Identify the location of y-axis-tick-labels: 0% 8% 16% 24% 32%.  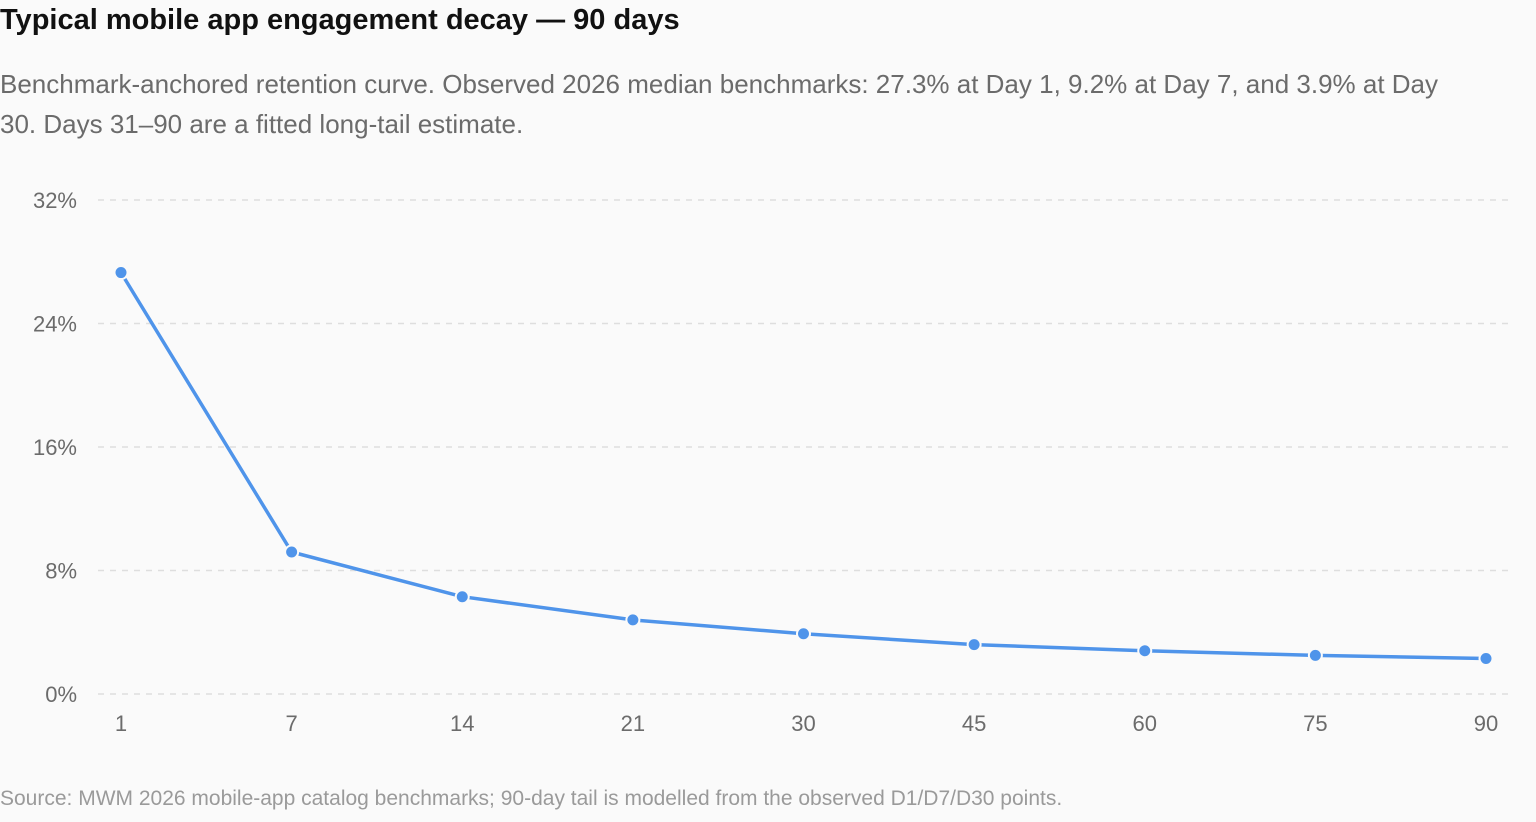
(55, 447).